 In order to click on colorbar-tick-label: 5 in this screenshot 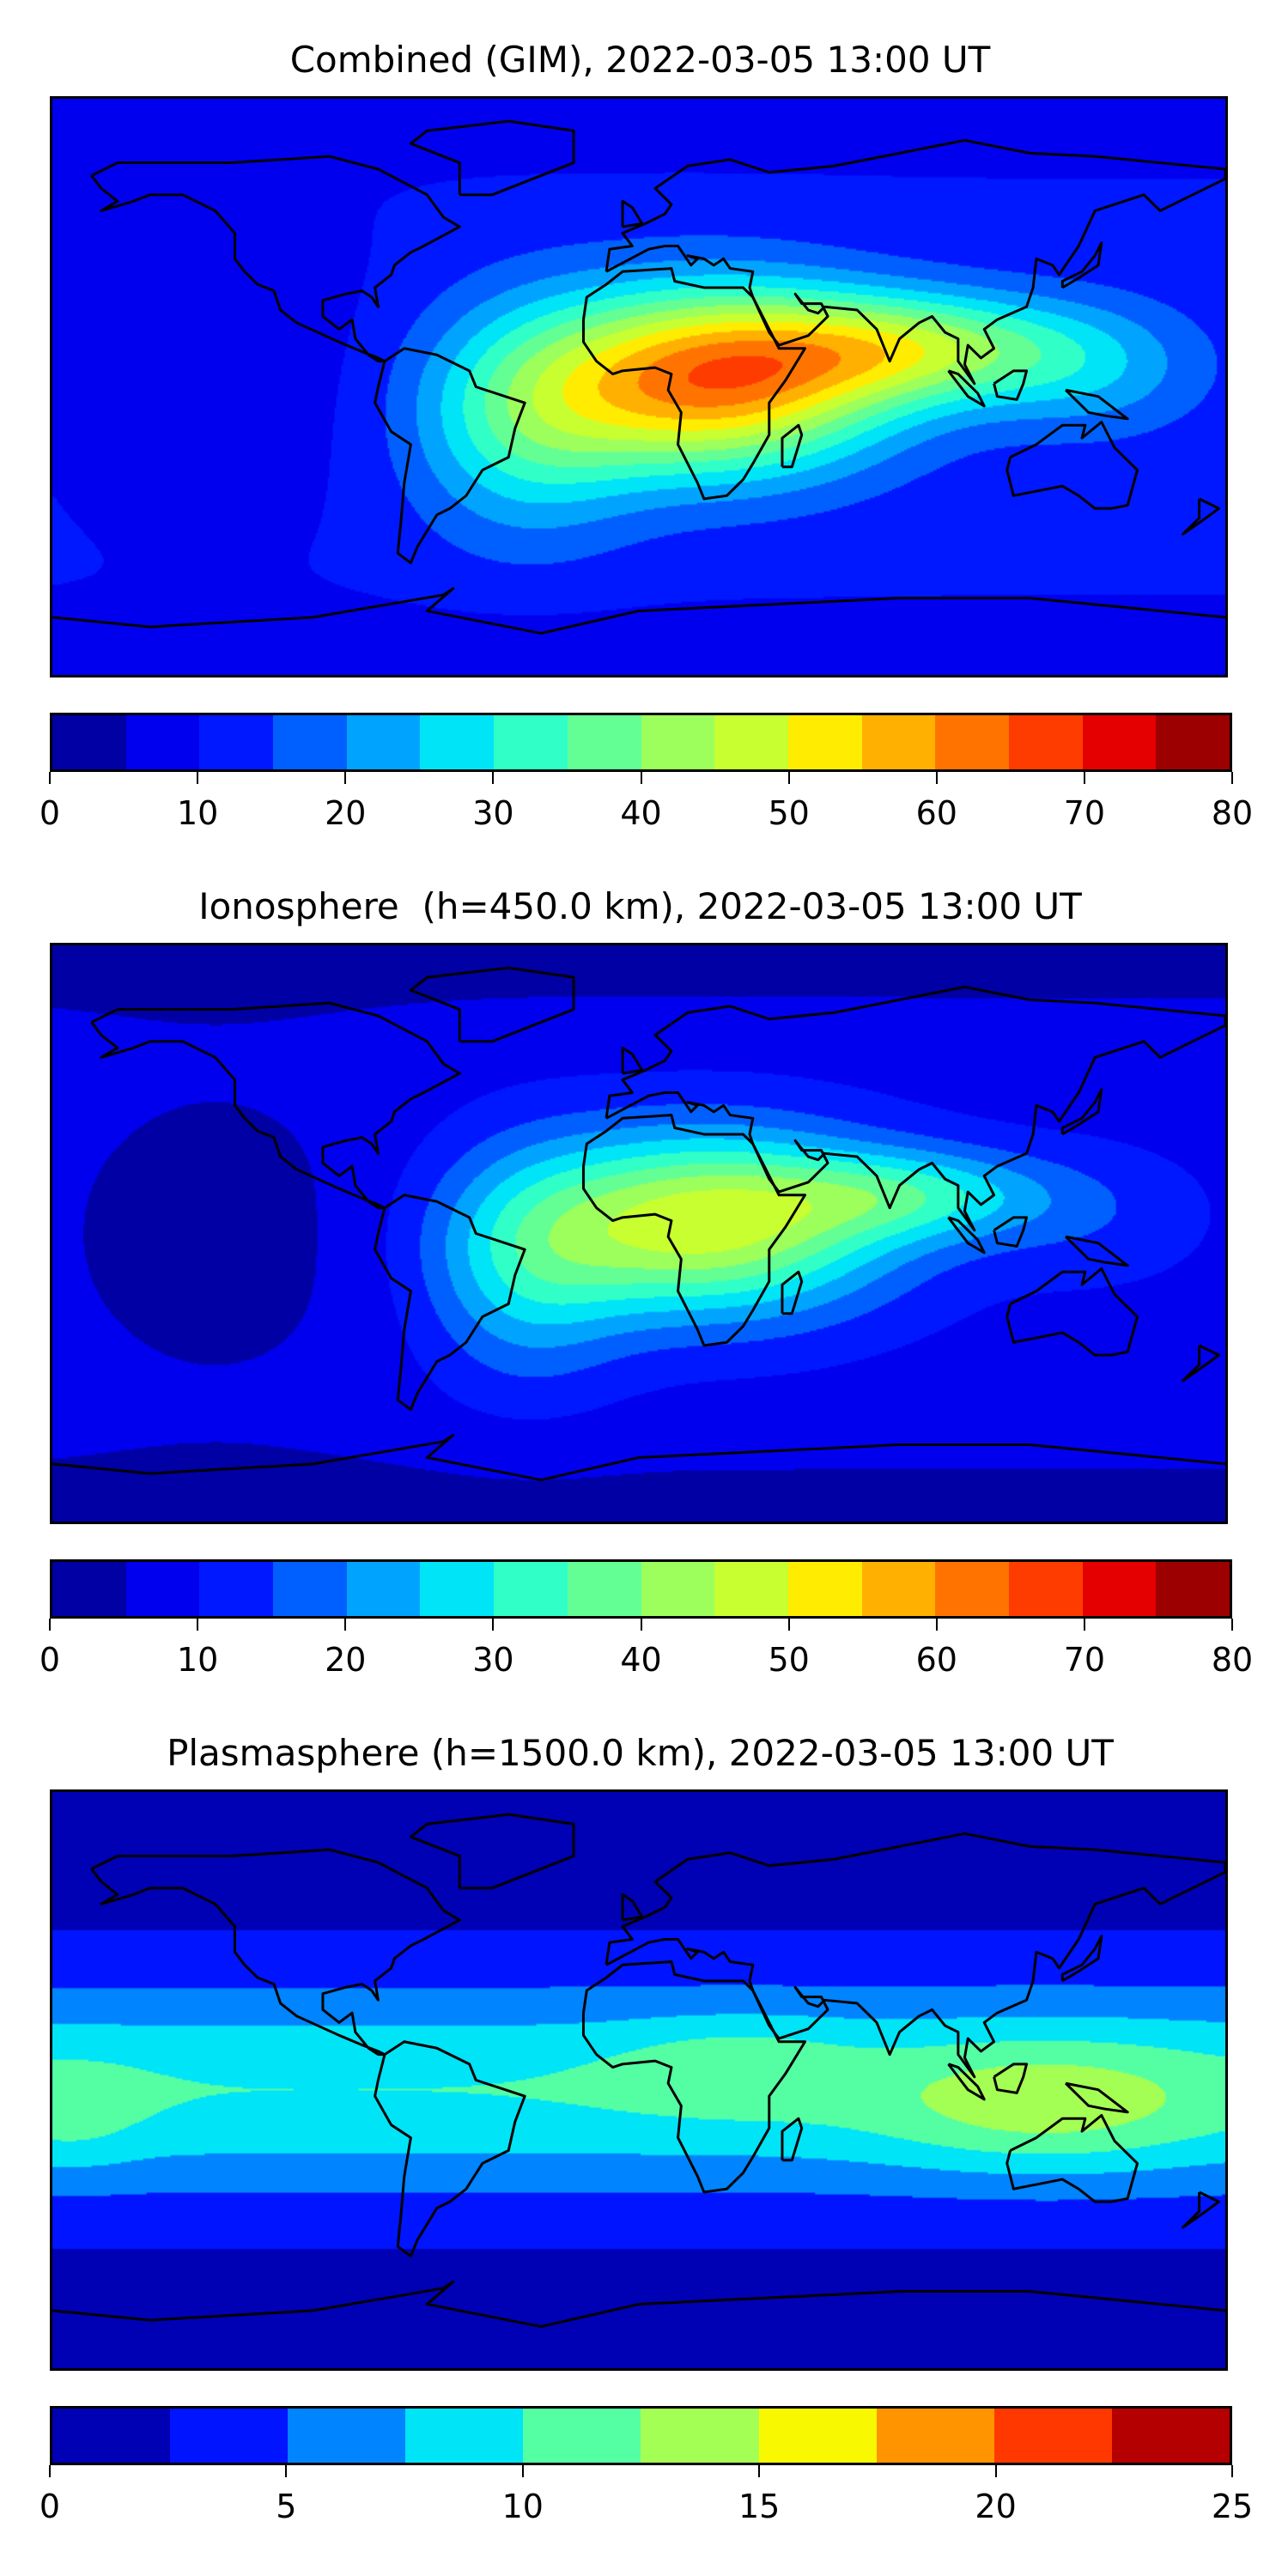, I will do `click(286, 2507)`.